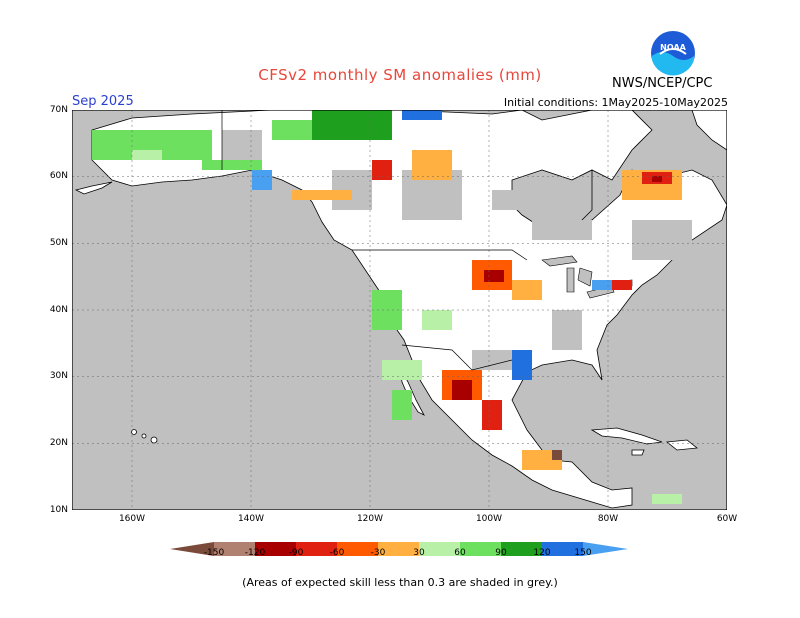 This screenshot has width=800, height=618. I want to click on lon-label-120w: 120W, so click(370, 519).